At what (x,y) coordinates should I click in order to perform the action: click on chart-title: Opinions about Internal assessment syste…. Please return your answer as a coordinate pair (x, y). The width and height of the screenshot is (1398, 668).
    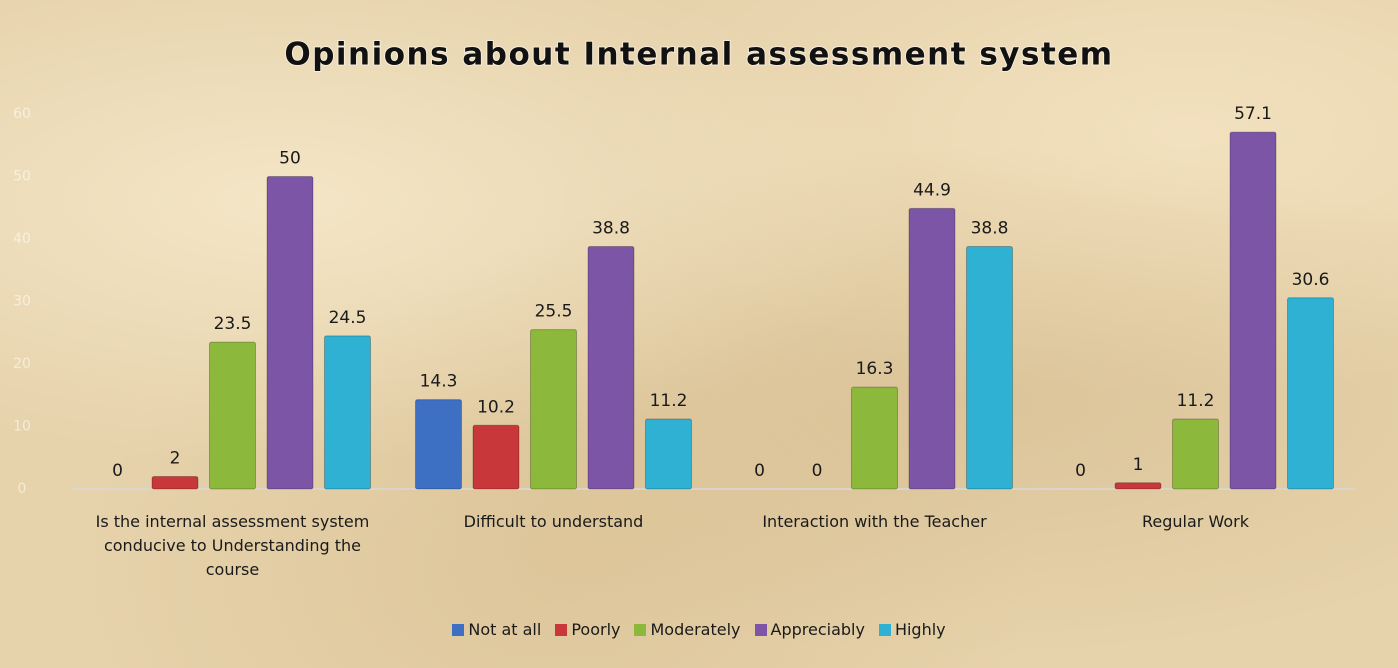
    Looking at the image, I should click on (698, 55).